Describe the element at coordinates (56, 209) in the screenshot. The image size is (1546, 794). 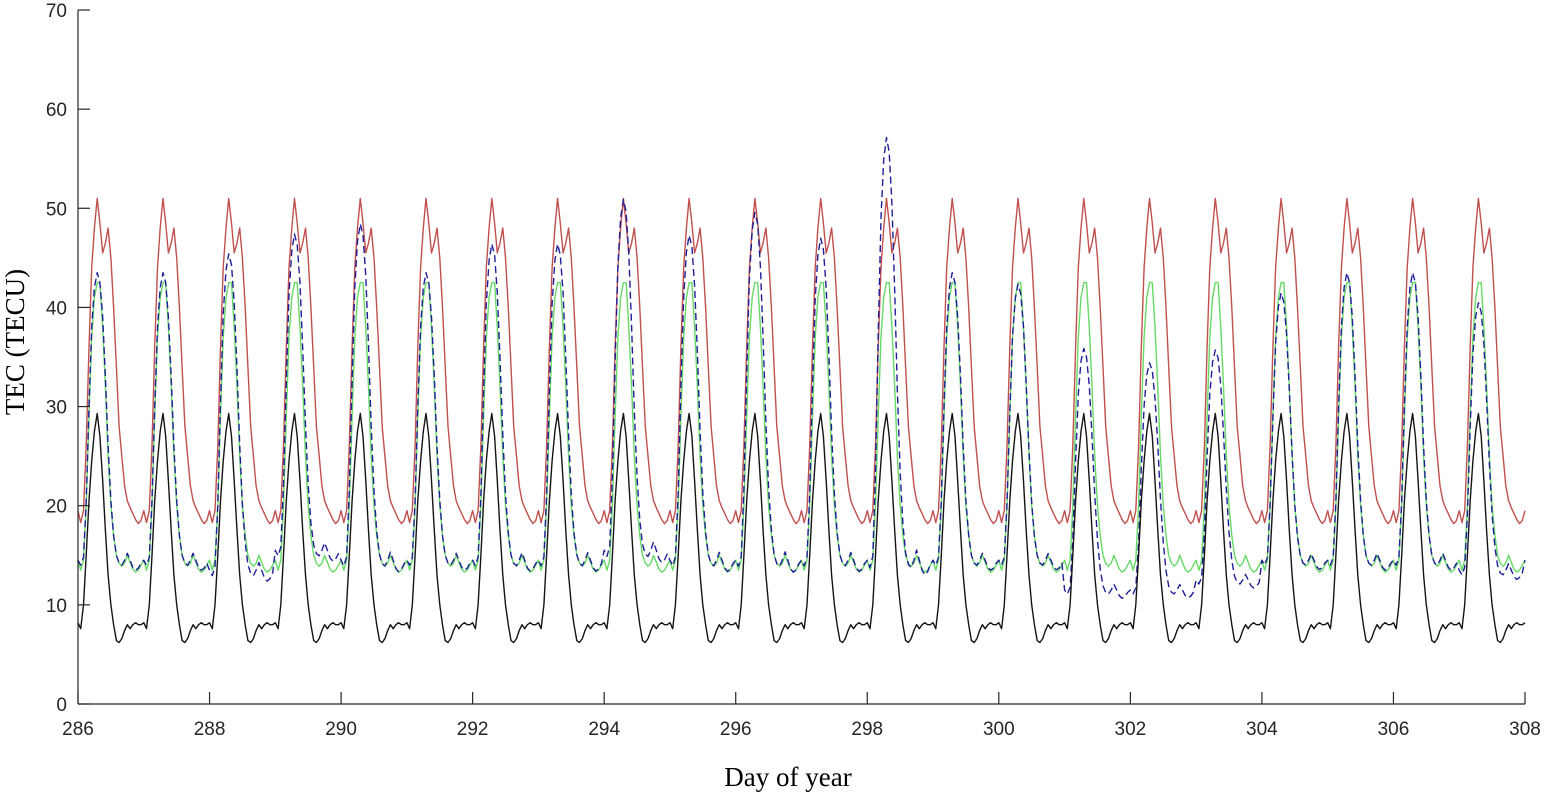
I see `y-tick-label-50: 50` at that location.